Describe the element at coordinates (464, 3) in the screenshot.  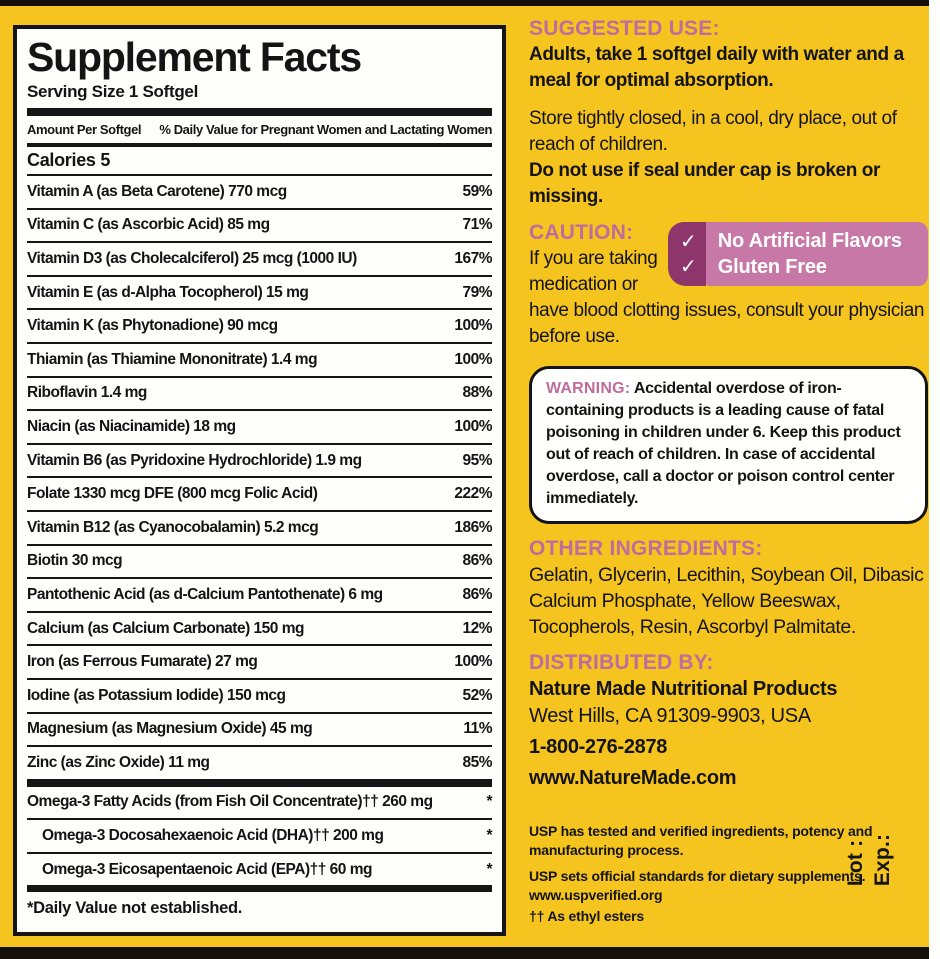
I see `label-top-edge` at that location.